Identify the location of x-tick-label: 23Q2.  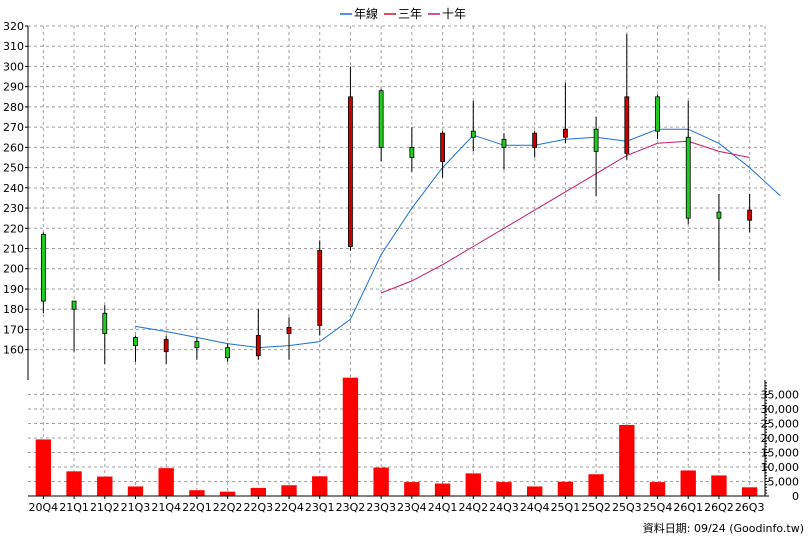
(351, 507).